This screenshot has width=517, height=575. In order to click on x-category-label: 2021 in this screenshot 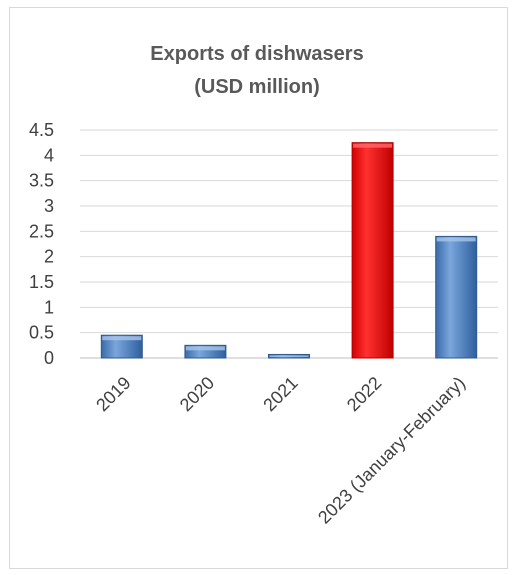, I will do `click(280, 394)`.